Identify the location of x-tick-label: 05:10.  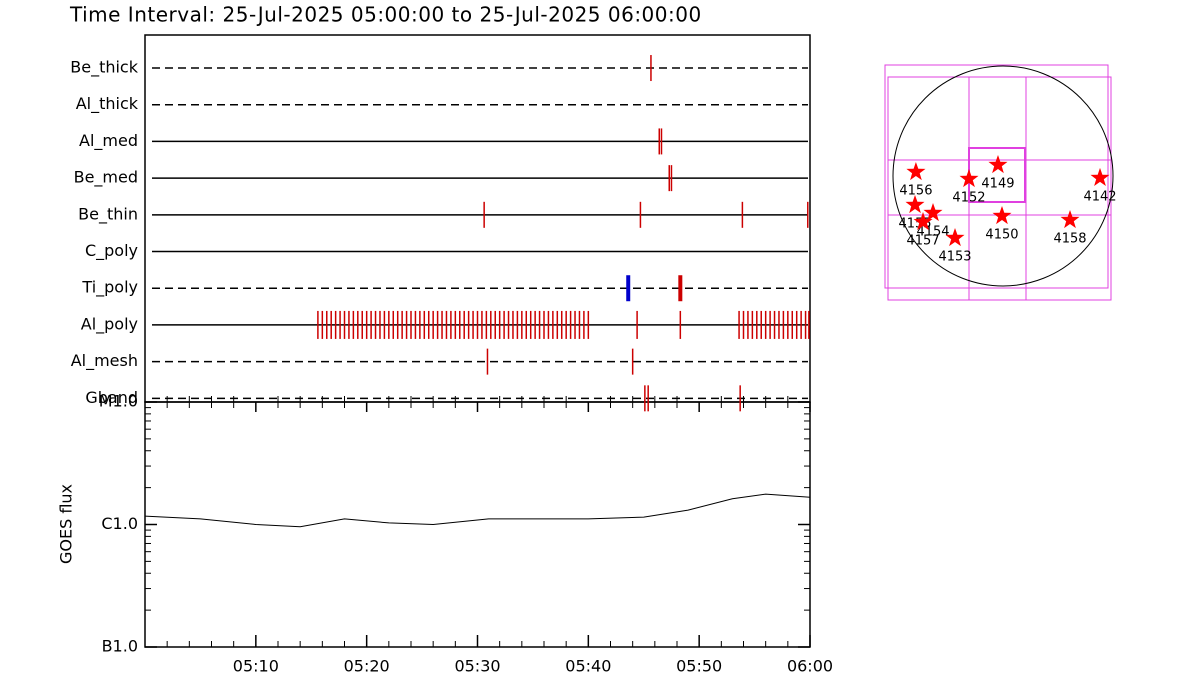
(256, 666).